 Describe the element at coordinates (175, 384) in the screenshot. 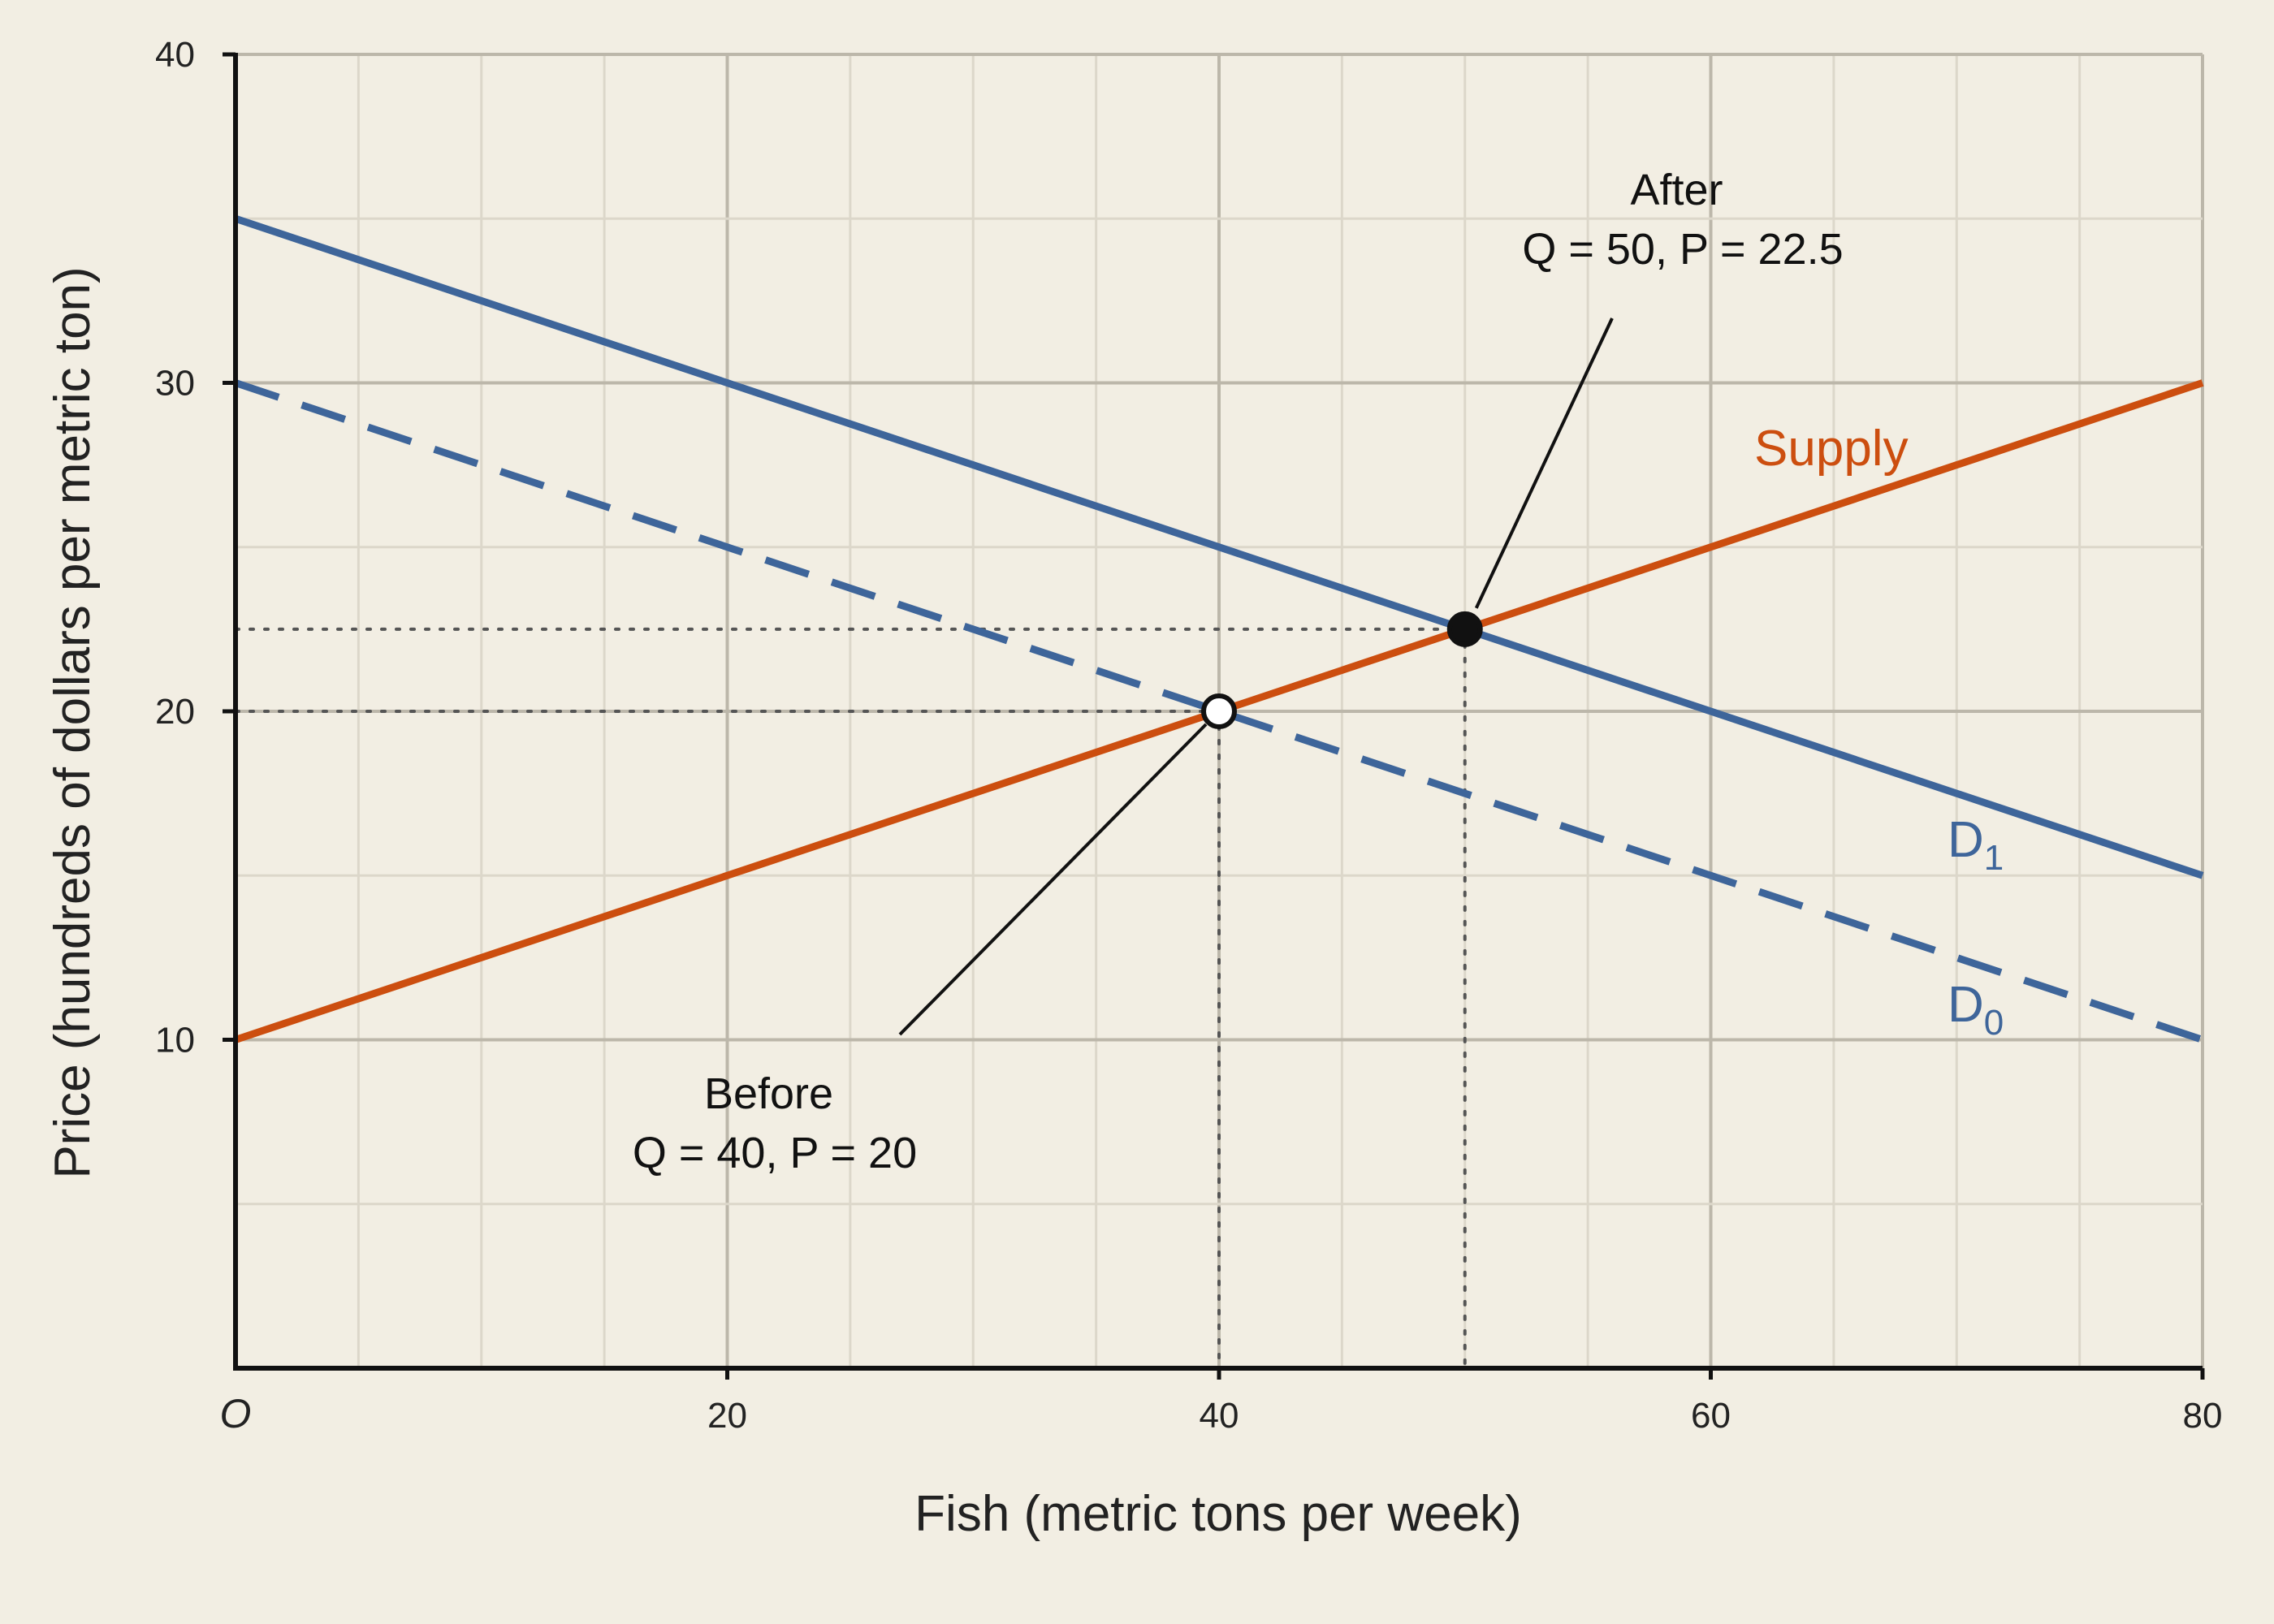

I see `y-tick-label: 30` at that location.